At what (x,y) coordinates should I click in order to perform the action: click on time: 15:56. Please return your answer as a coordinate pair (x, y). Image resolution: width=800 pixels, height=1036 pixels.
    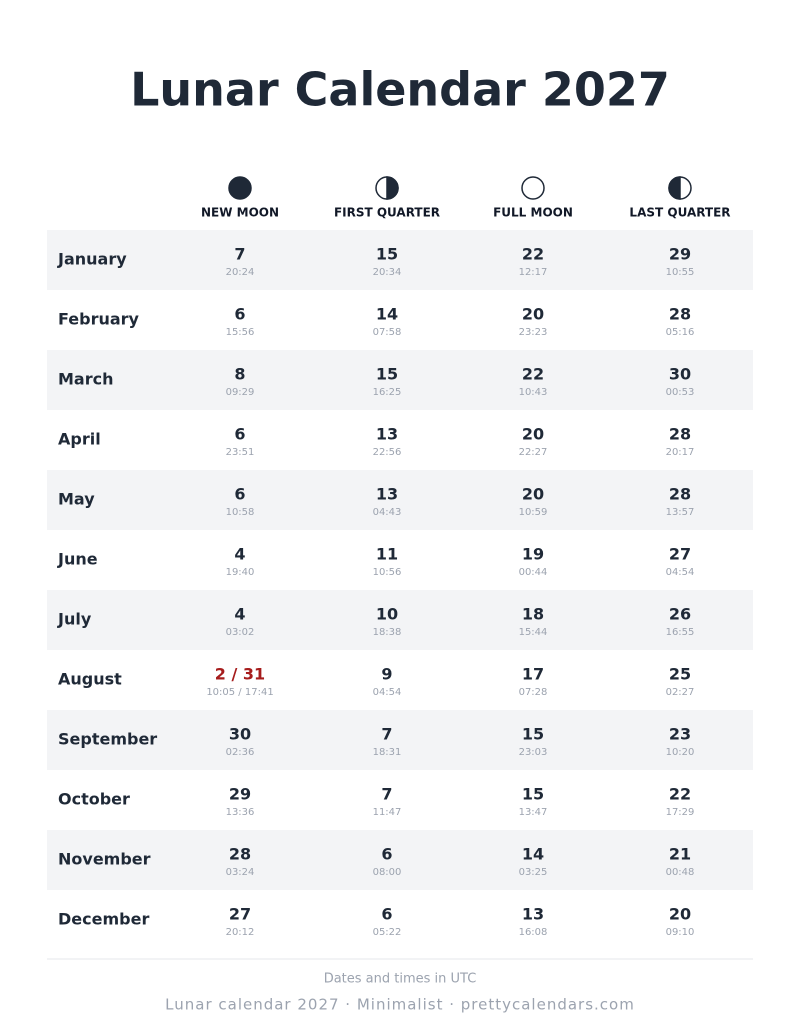
    Looking at the image, I should click on (240, 332).